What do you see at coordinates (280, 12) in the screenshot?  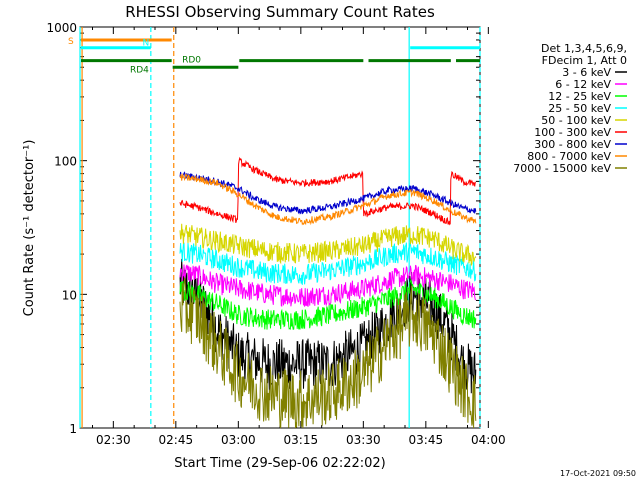 I see `chart-title: RHESSI Observing Summary Count Rates` at bounding box center [280, 12].